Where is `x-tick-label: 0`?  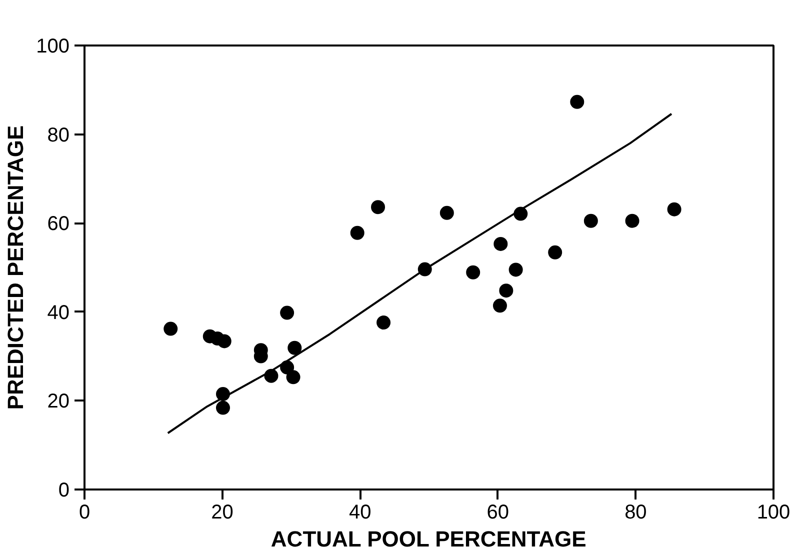 x-tick-label: 0 is located at coordinates (84, 513).